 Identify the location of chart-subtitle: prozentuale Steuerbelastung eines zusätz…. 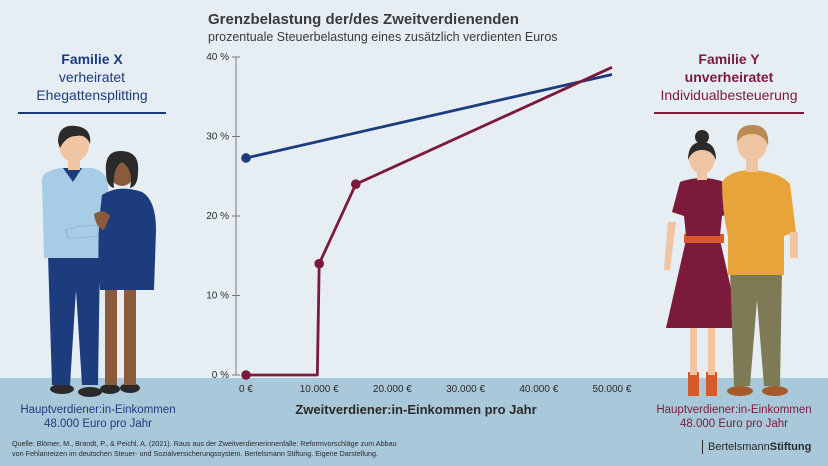
(383, 37).